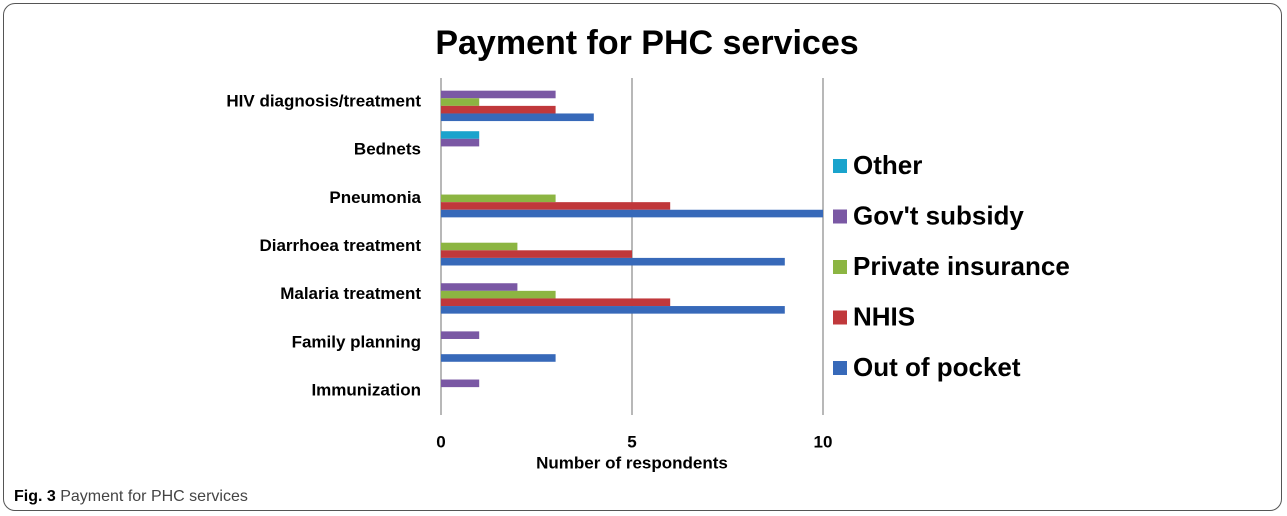 This screenshot has width=1287, height=516. I want to click on legend-label: Out of pocket, so click(937, 367).